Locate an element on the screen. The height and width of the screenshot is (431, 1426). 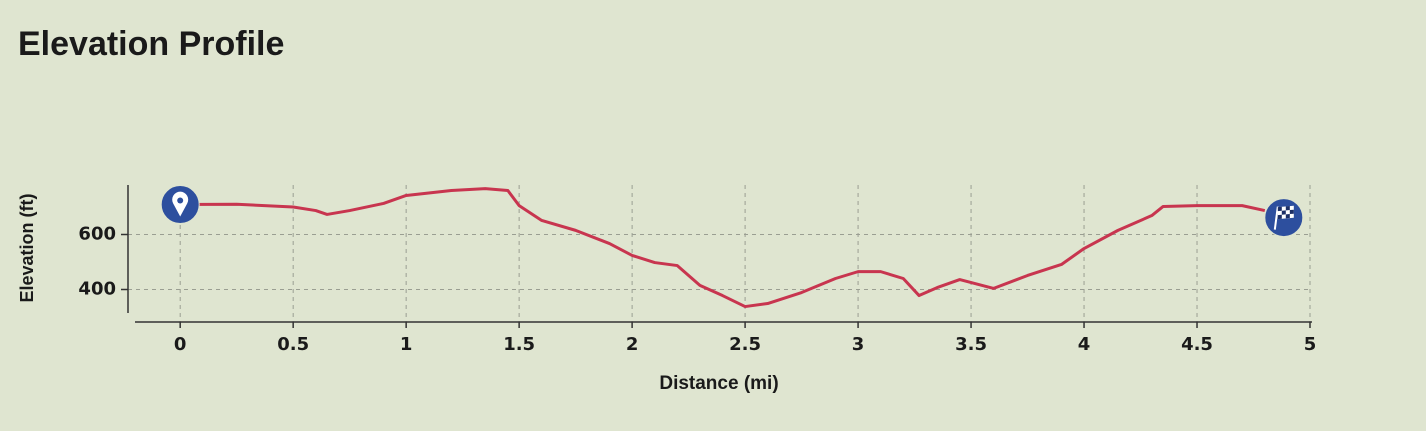
x-tick-label: 3 is located at coordinates (858, 344).